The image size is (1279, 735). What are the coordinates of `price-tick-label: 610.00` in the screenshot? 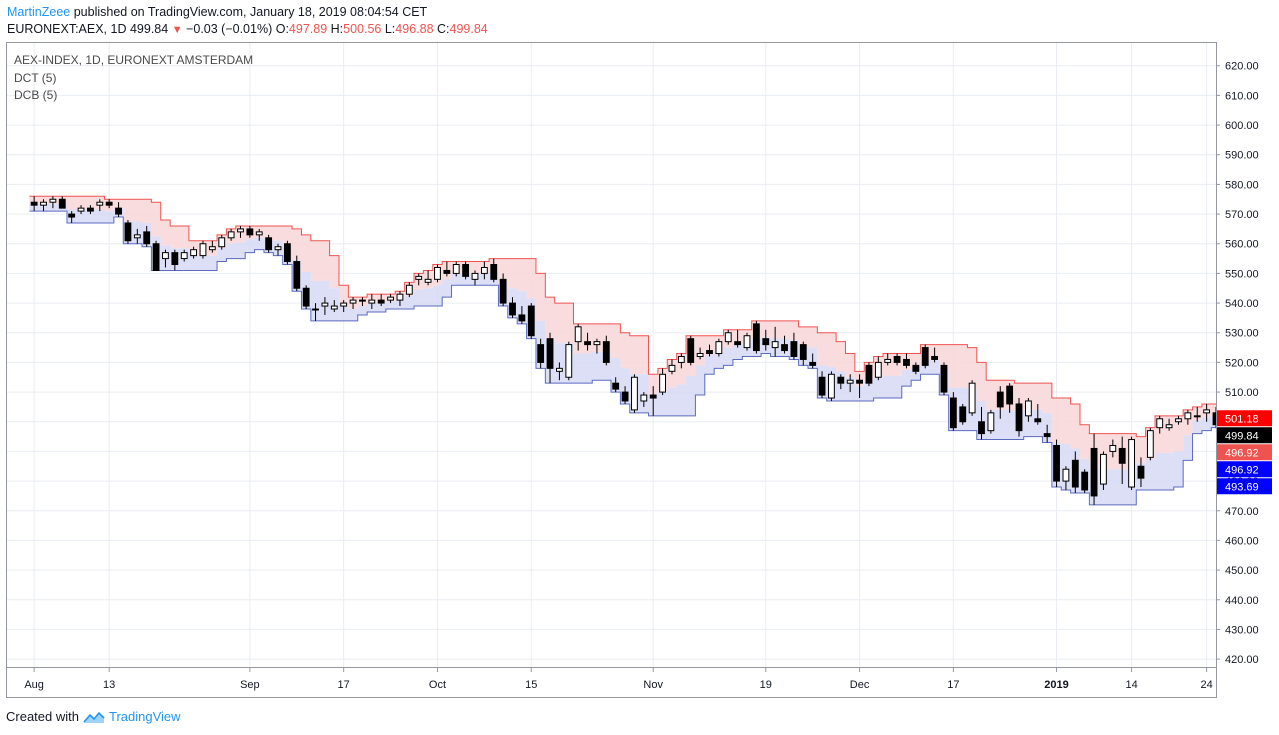 It's located at (1242, 96).